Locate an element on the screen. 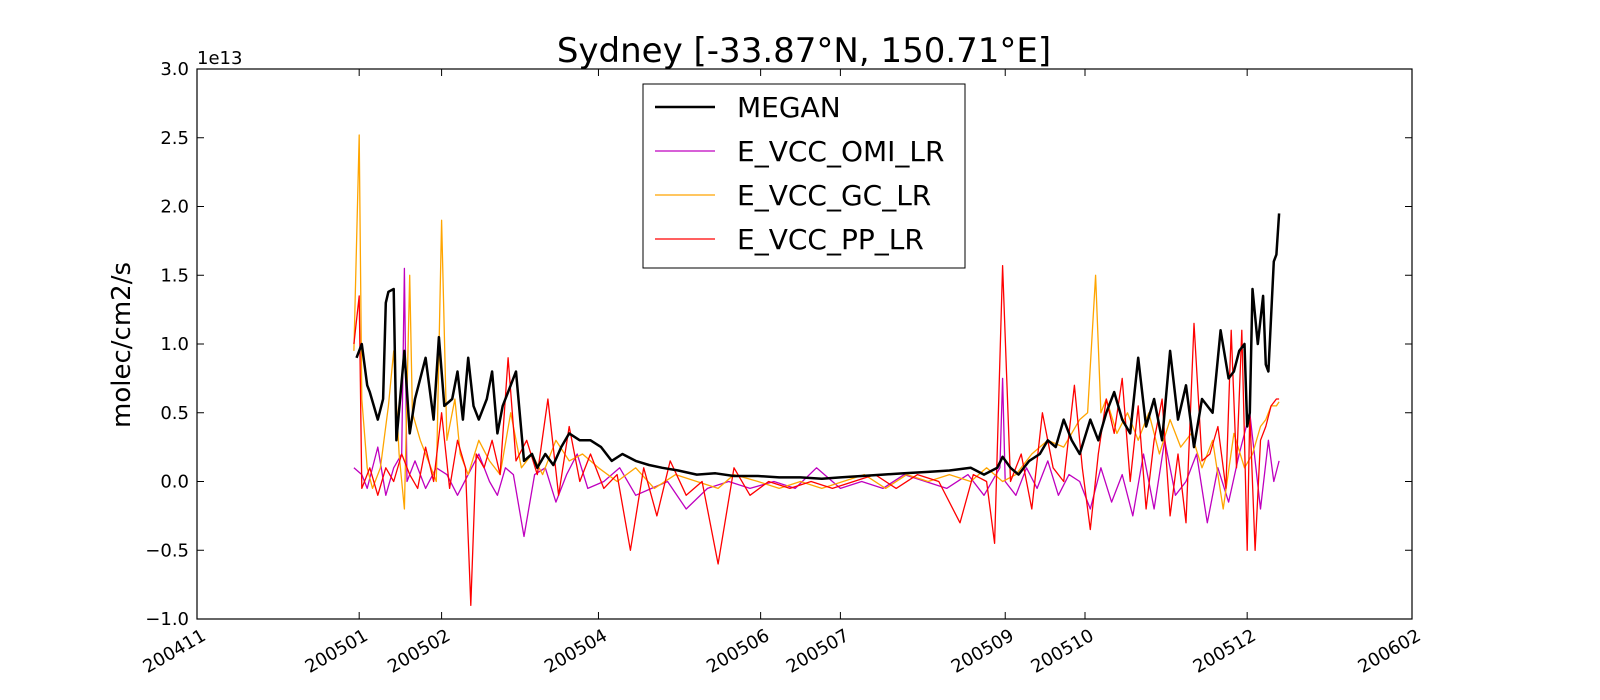 This screenshot has height=700, width=1600. legend-label: MEGAN is located at coordinates (789, 107).